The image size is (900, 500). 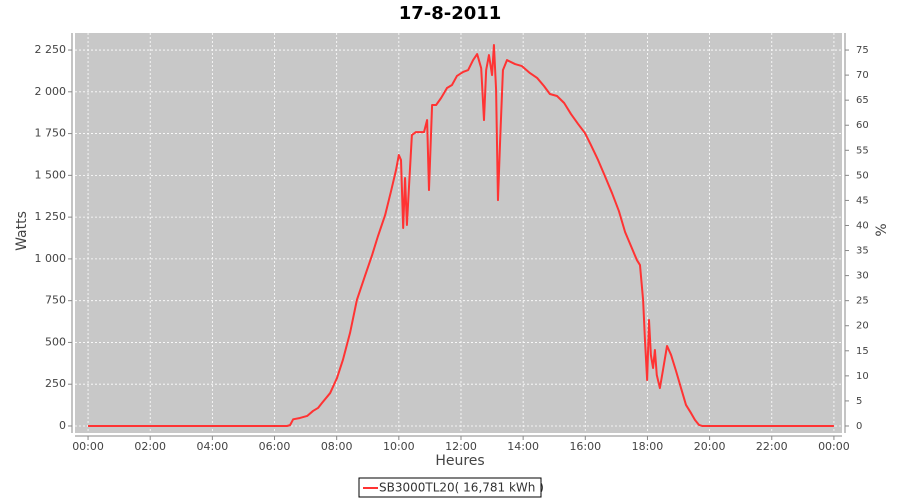 I want to click on x-tick-label: 08:00, so click(x=337, y=446).